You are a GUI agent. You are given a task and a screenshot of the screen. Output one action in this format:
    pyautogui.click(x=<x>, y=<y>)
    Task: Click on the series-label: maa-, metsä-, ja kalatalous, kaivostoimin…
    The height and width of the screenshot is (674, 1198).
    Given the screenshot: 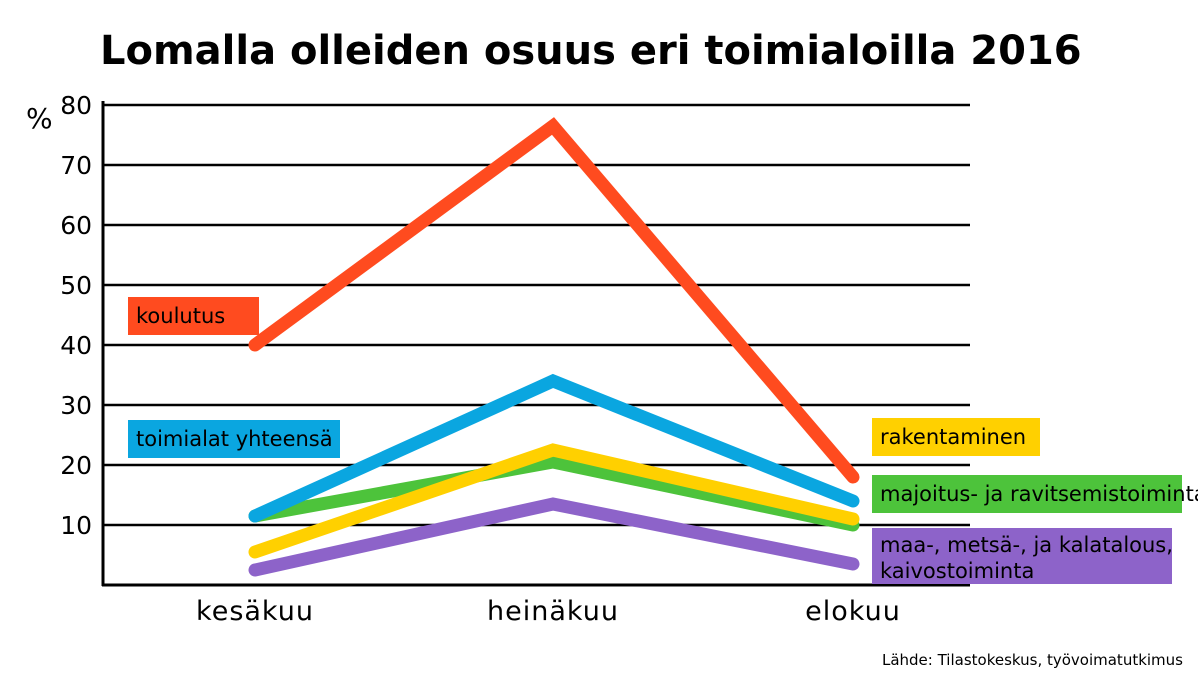 What is the action you would take?
    pyautogui.click(x=1022, y=556)
    